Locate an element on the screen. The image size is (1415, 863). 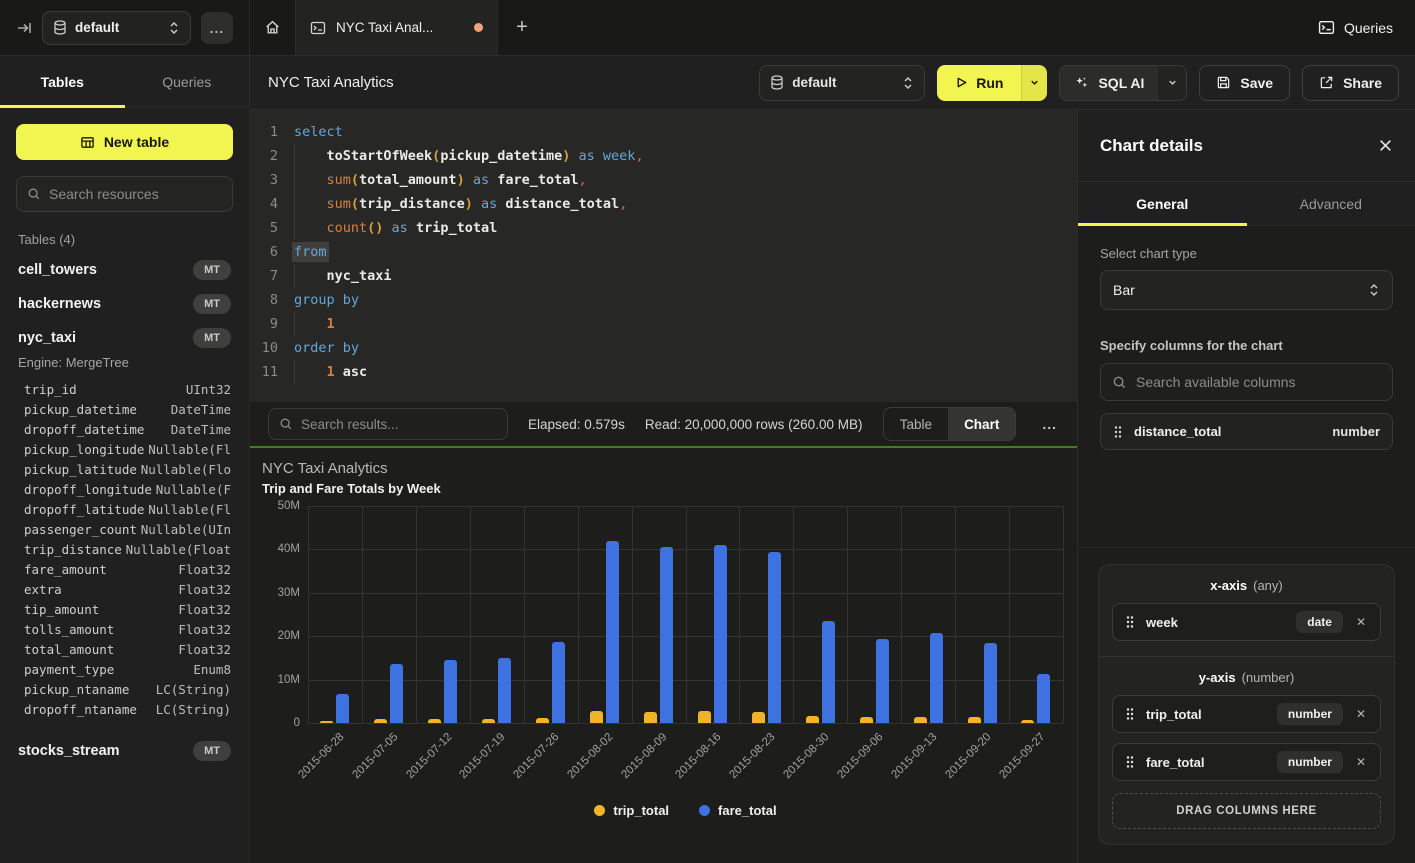
table-row-stocks-stream: stocks_stream MT is located at coordinates (124, 751).